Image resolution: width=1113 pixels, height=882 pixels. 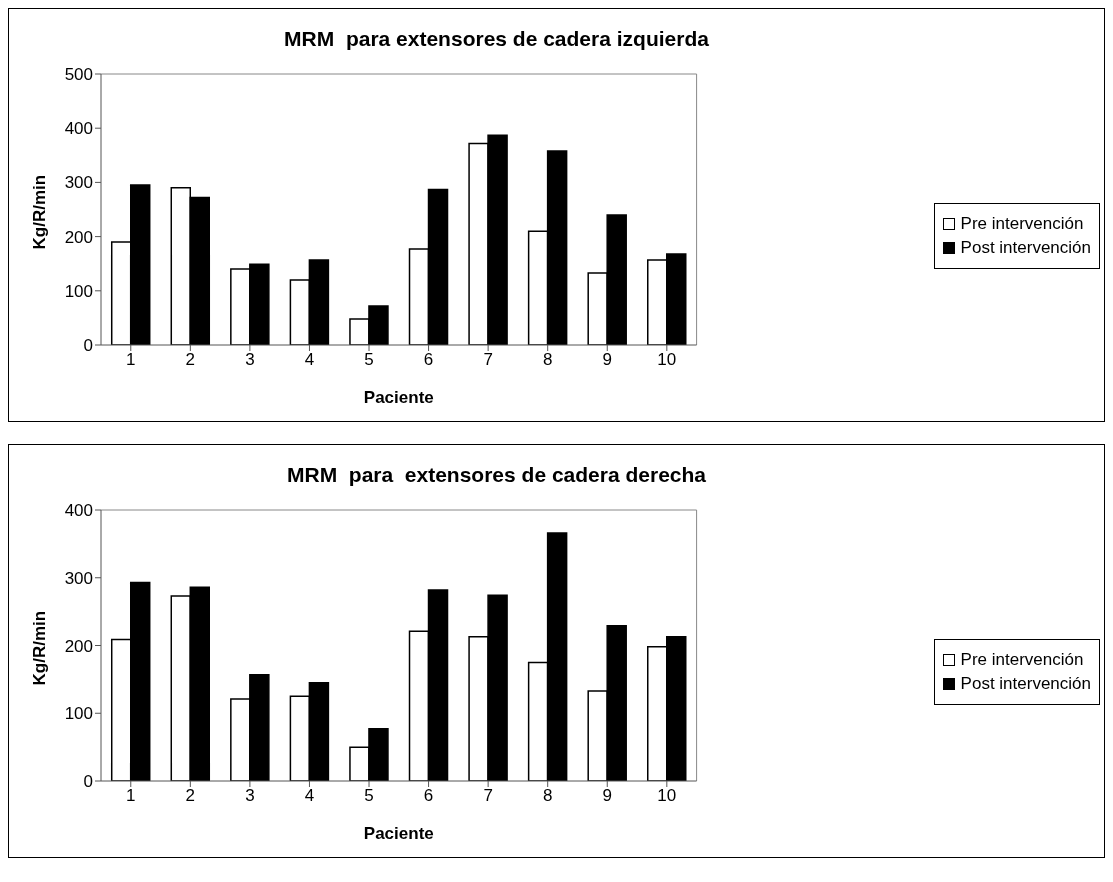 What do you see at coordinates (78, 75) in the screenshot?
I see `y-tick-label: 500` at bounding box center [78, 75].